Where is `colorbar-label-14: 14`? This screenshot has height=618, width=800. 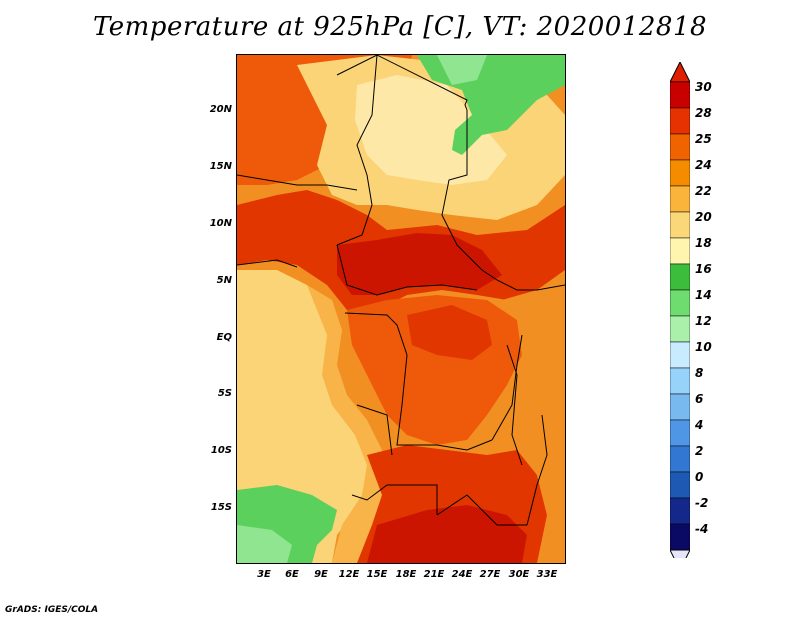
colorbar-label-14: 14 is located at coordinates (703, 295).